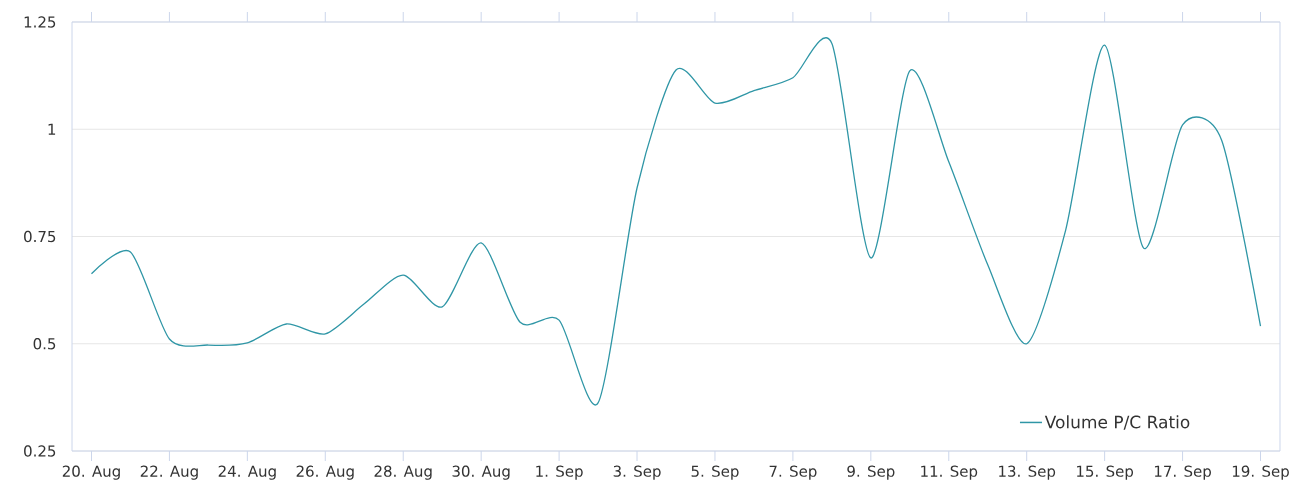  I want to click on x-tick-label: 3. Sep, so click(637, 472).